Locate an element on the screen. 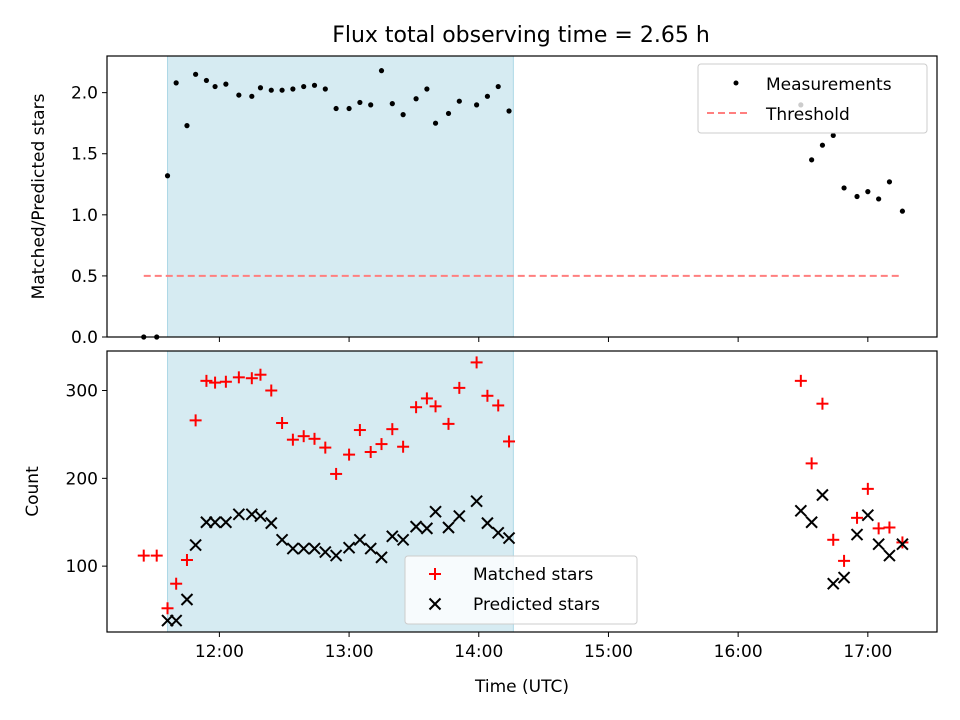 The height and width of the screenshot is (720, 960). bottom-ytick-label-2: 300 is located at coordinates (82, 392).